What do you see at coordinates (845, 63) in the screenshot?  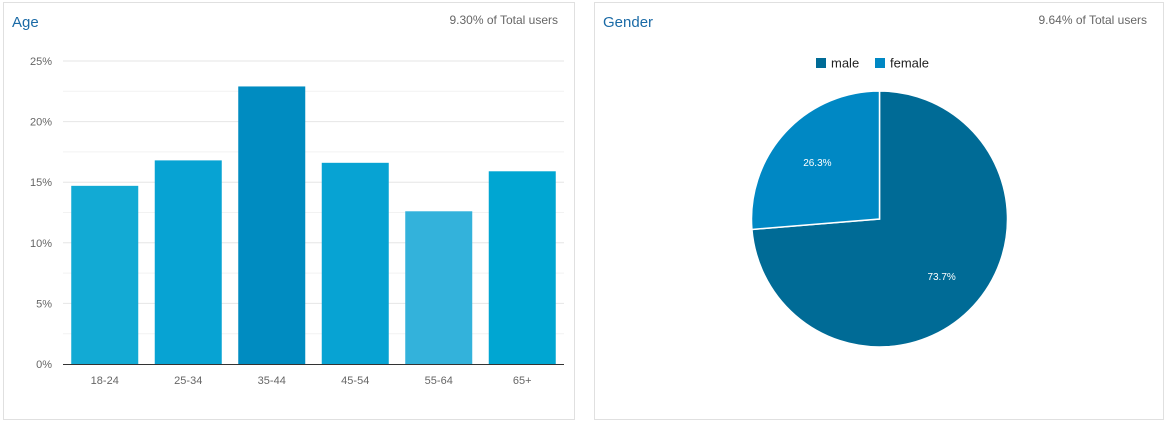 I see `legend-label: male` at bounding box center [845, 63].